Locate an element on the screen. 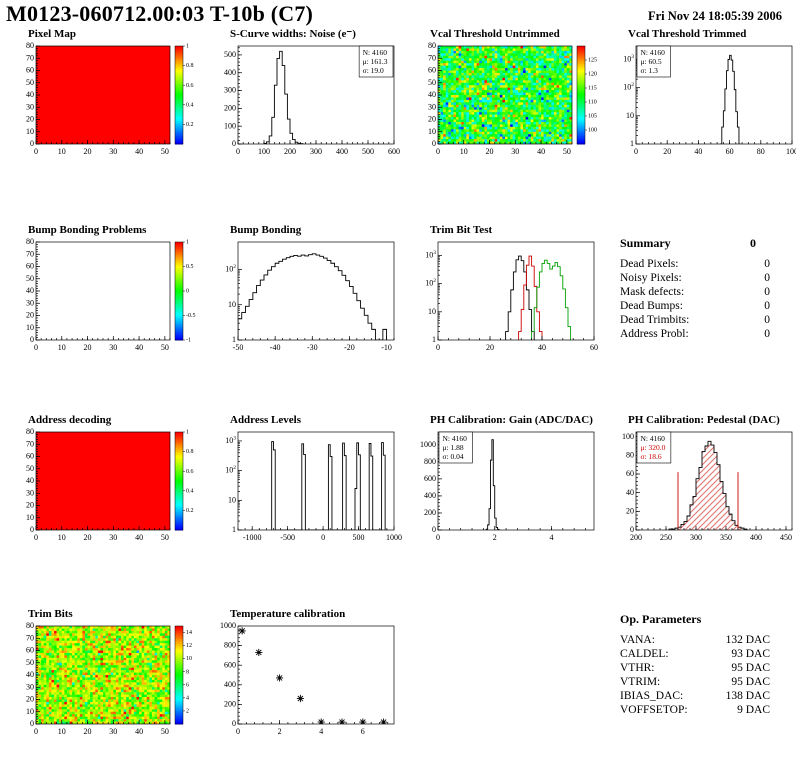  summary-label: Address Probl: is located at coordinates (654, 334).